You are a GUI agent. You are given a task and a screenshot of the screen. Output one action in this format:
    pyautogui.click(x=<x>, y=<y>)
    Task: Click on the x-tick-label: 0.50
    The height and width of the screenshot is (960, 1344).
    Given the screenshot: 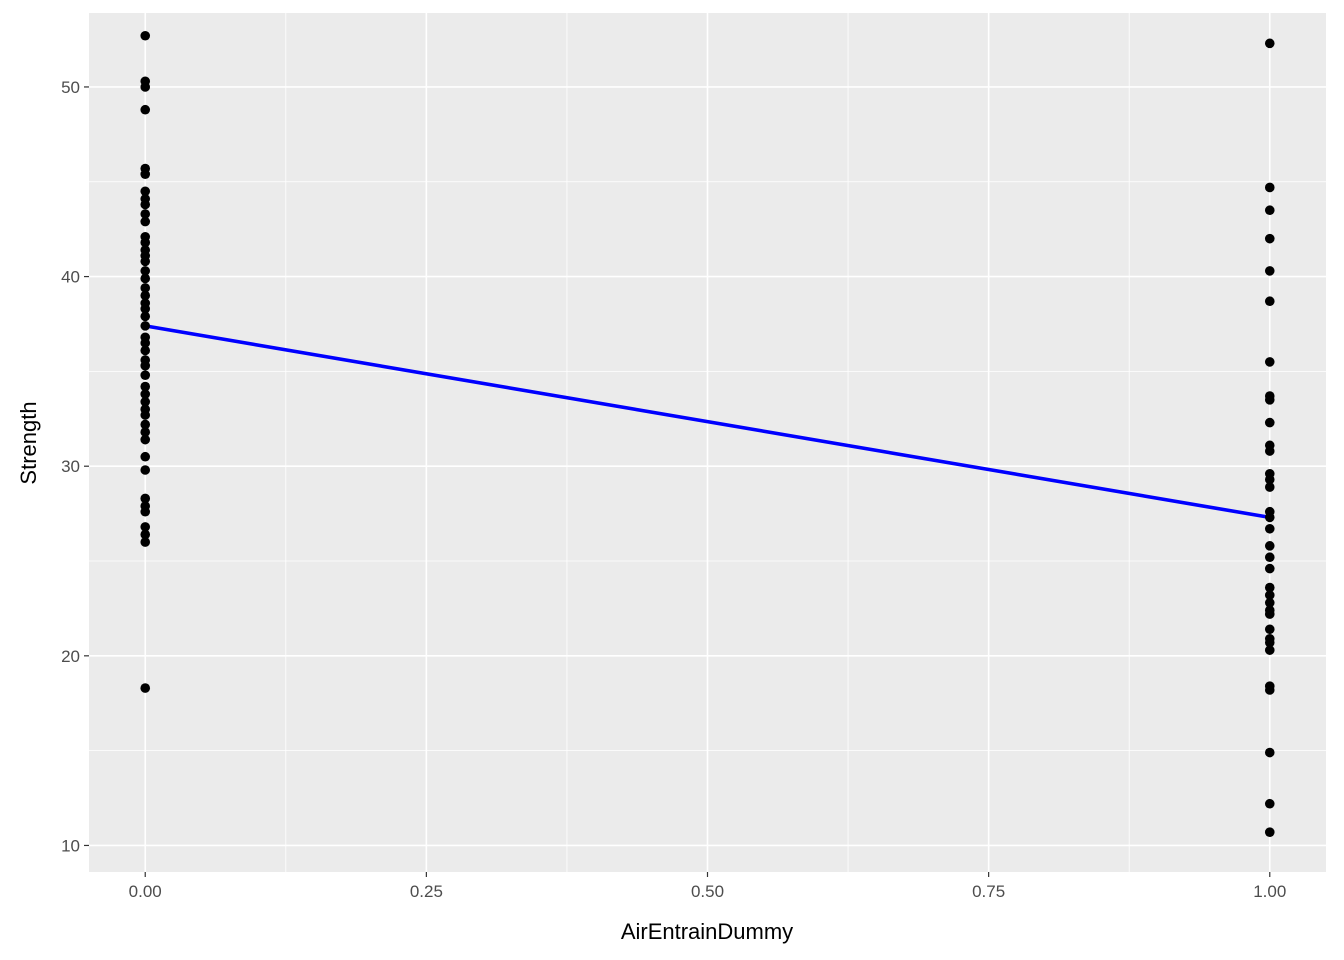 What is the action you would take?
    pyautogui.click(x=707, y=891)
    